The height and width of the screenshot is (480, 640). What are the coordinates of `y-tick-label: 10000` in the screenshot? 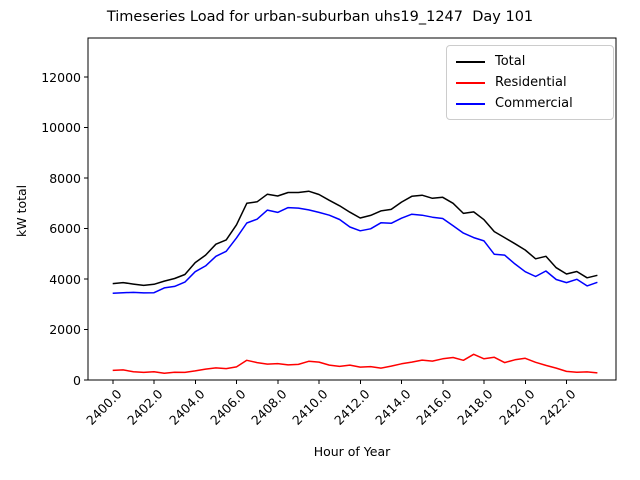 It's located at (61, 128).